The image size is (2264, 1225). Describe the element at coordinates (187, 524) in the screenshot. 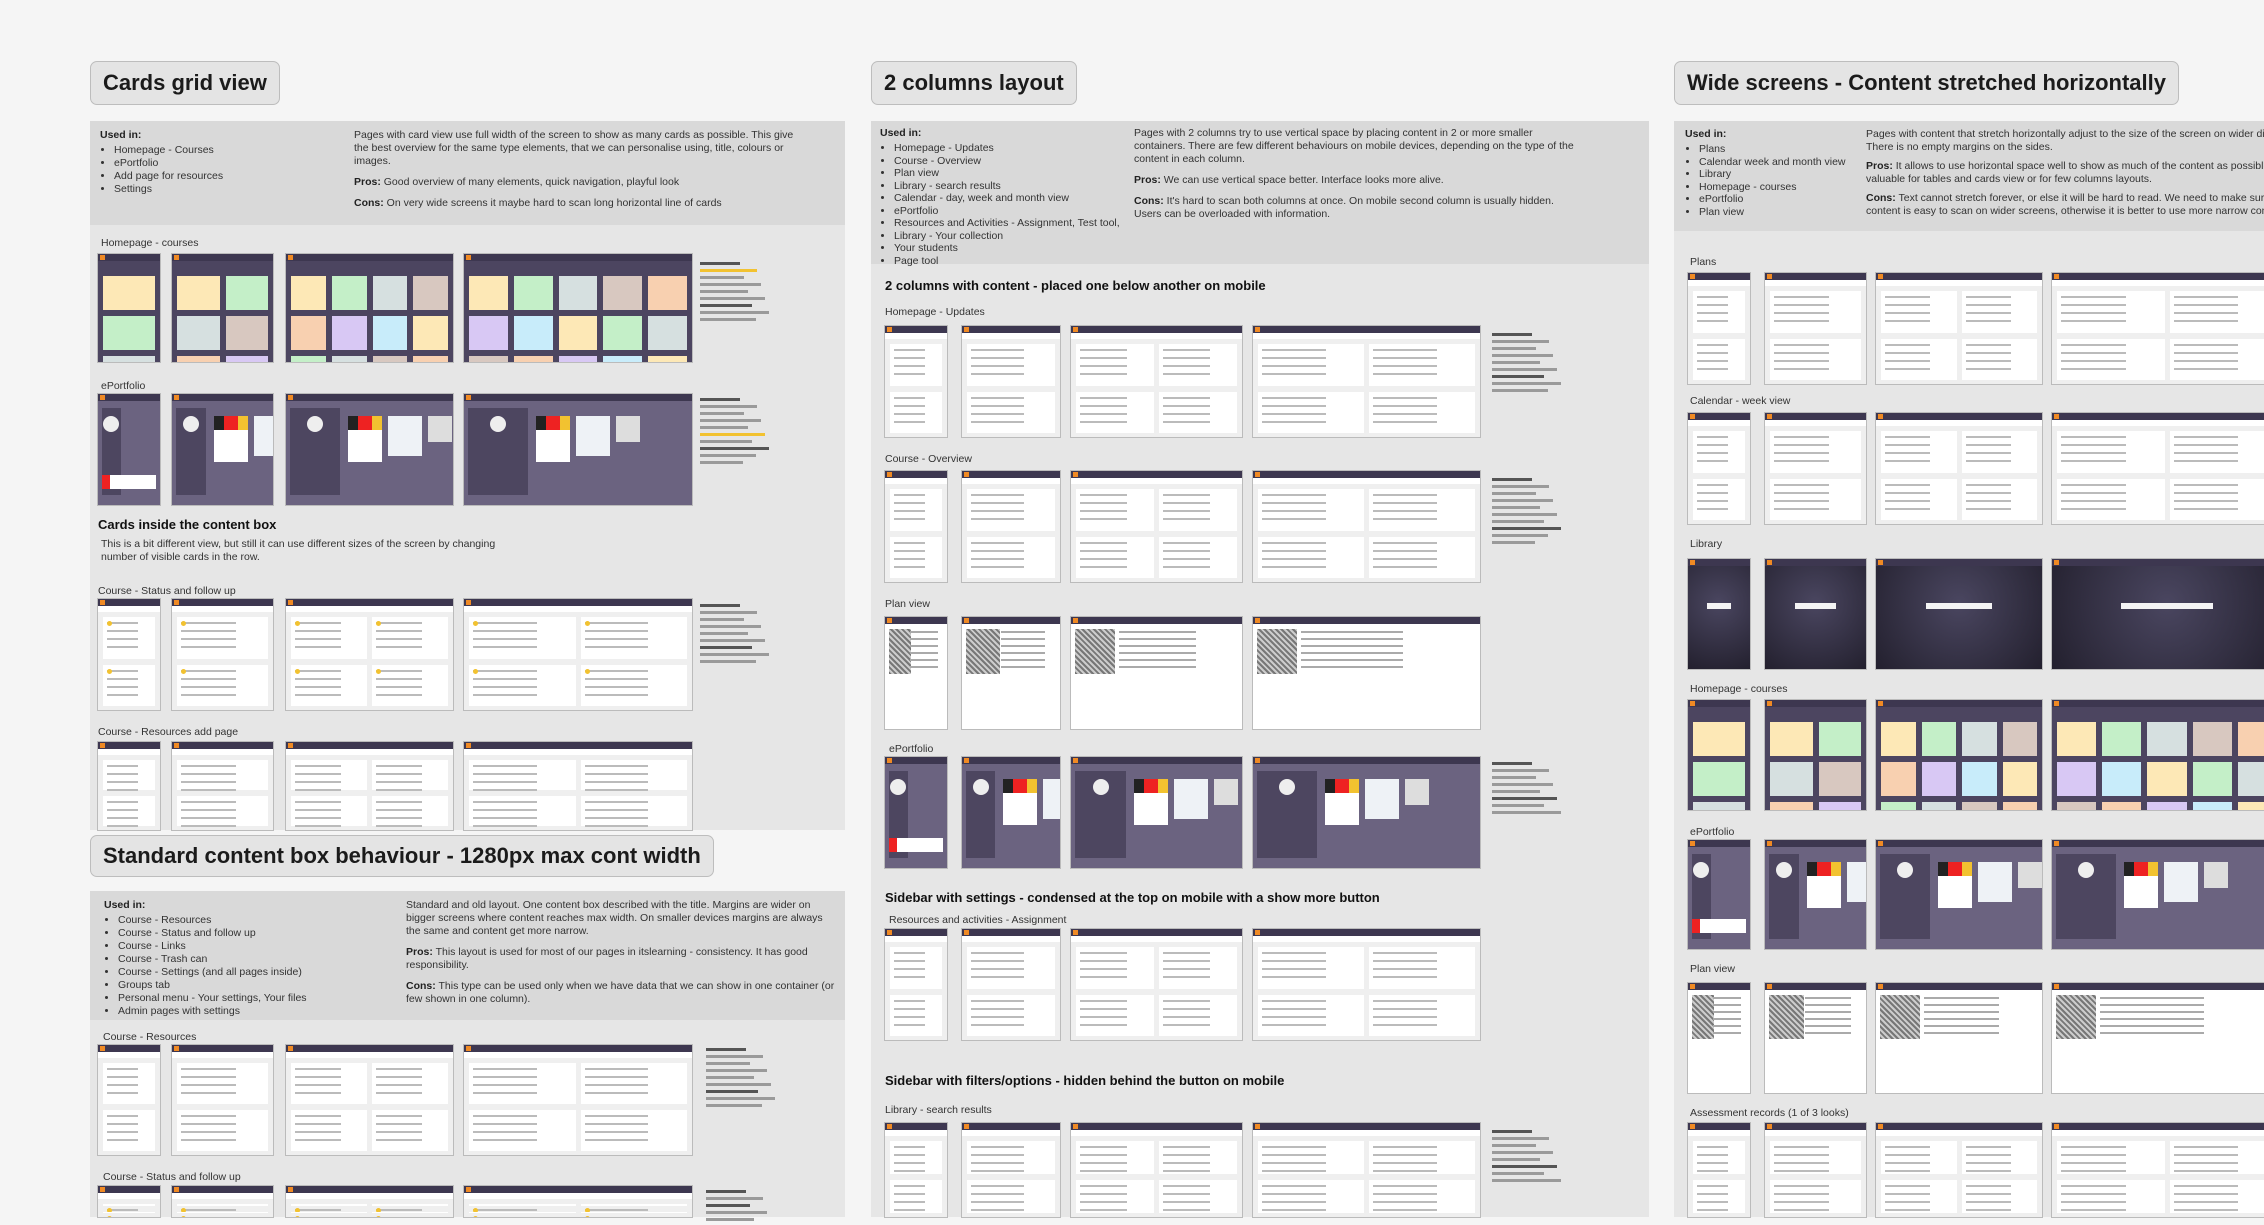

I see `subheading: Cards inside the content box` at that location.